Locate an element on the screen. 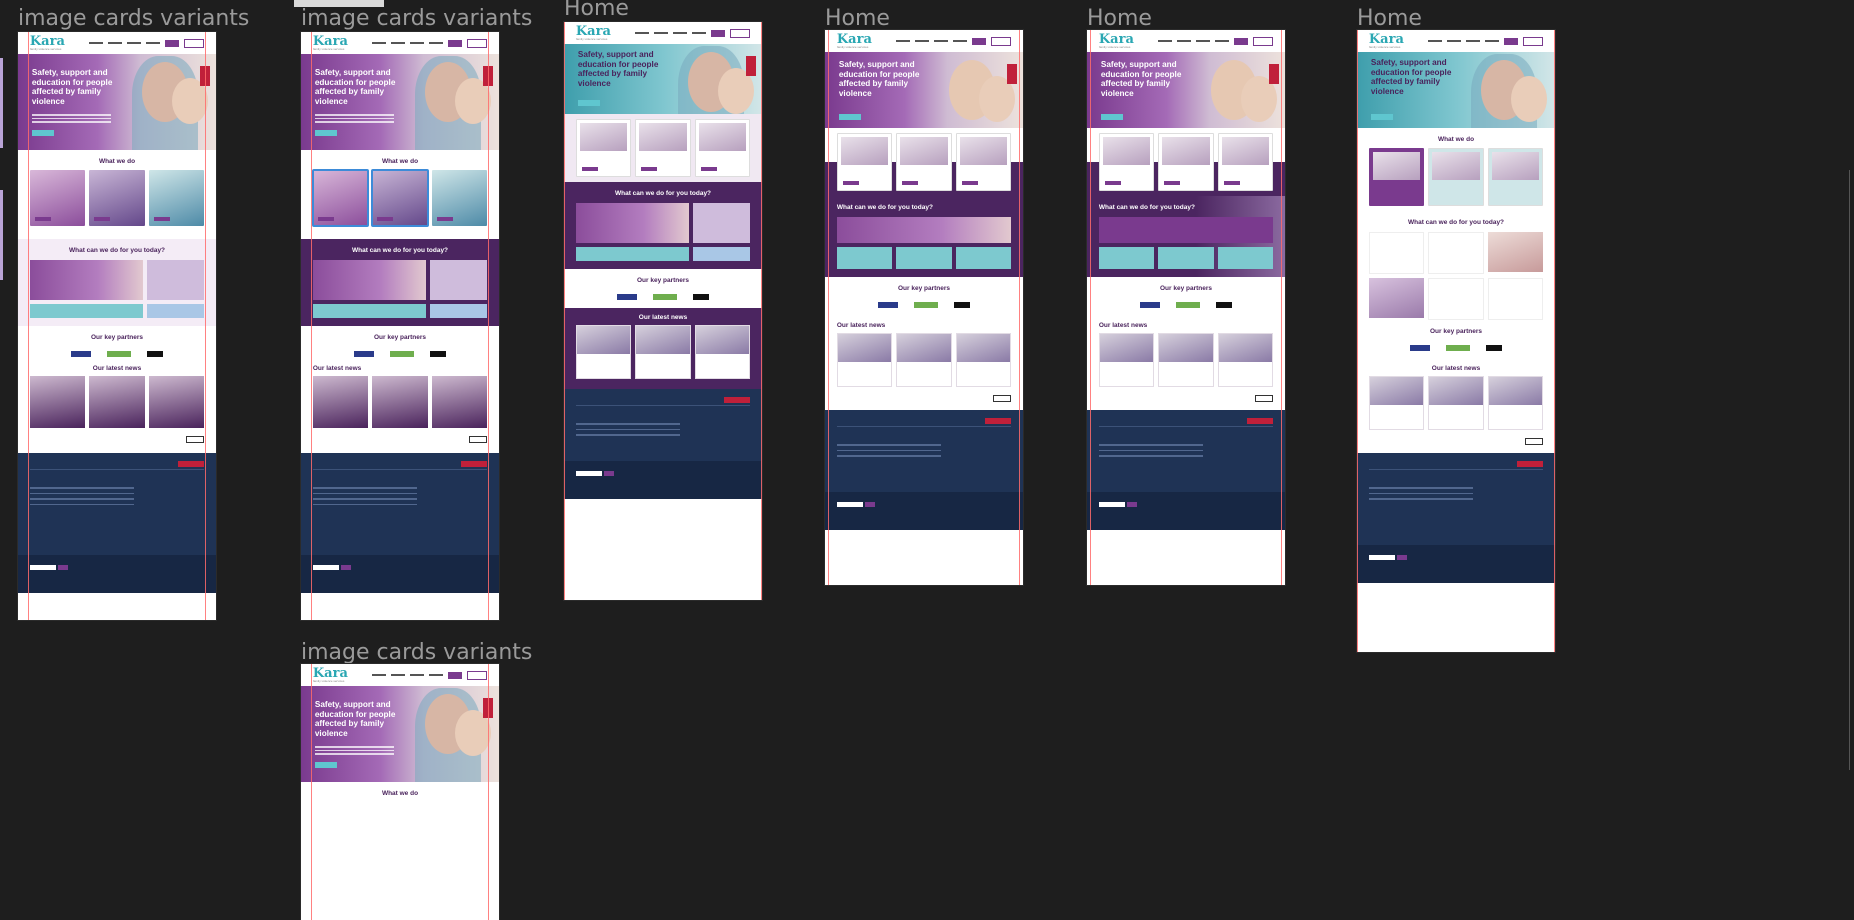 The height and width of the screenshot is (920, 1854). frame-label-4: Home is located at coordinates (857, 18).